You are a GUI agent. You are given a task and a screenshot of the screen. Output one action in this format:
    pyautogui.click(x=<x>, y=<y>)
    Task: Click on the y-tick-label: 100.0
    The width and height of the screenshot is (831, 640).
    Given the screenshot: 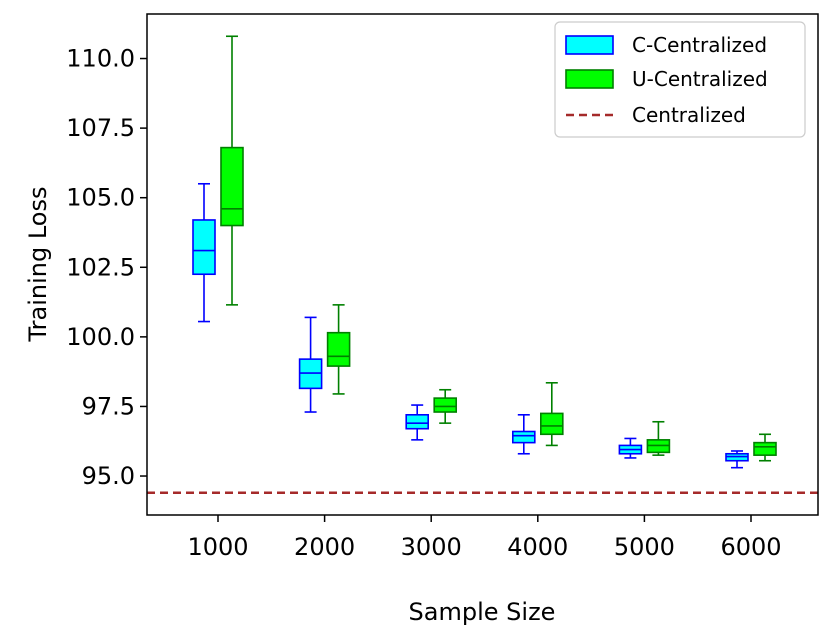 What is the action you would take?
    pyautogui.click(x=100, y=337)
    